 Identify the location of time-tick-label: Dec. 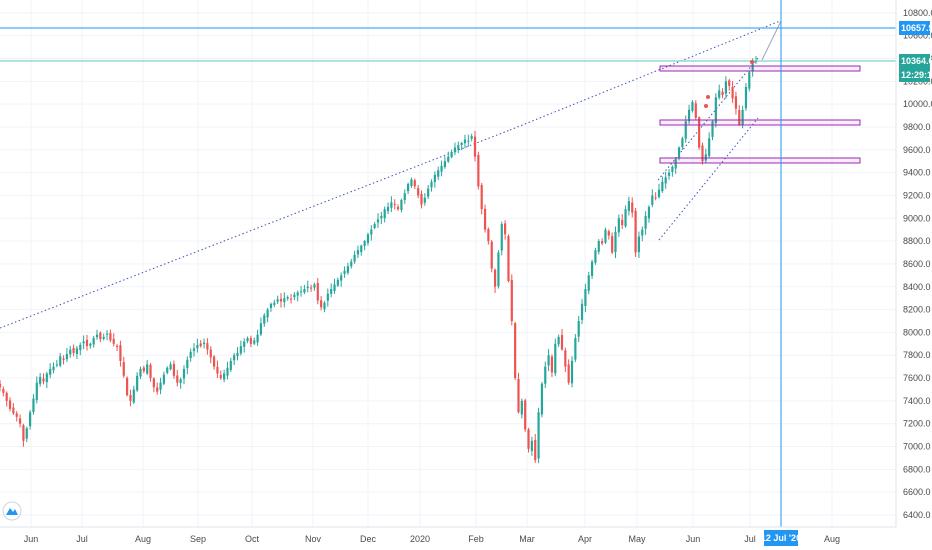
(368, 539).